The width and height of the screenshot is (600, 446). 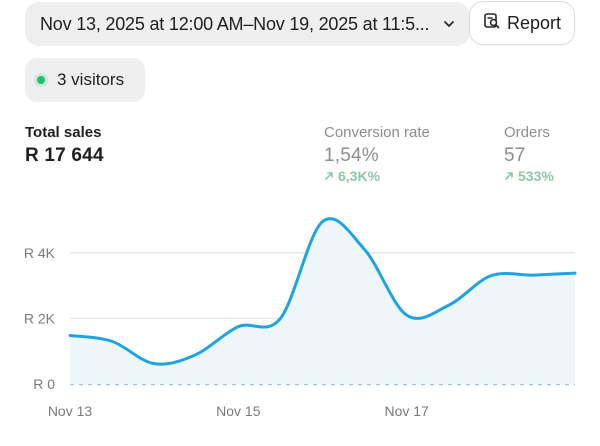 I want to click on metric-value: 1,54%, so click(x=351, y=155).